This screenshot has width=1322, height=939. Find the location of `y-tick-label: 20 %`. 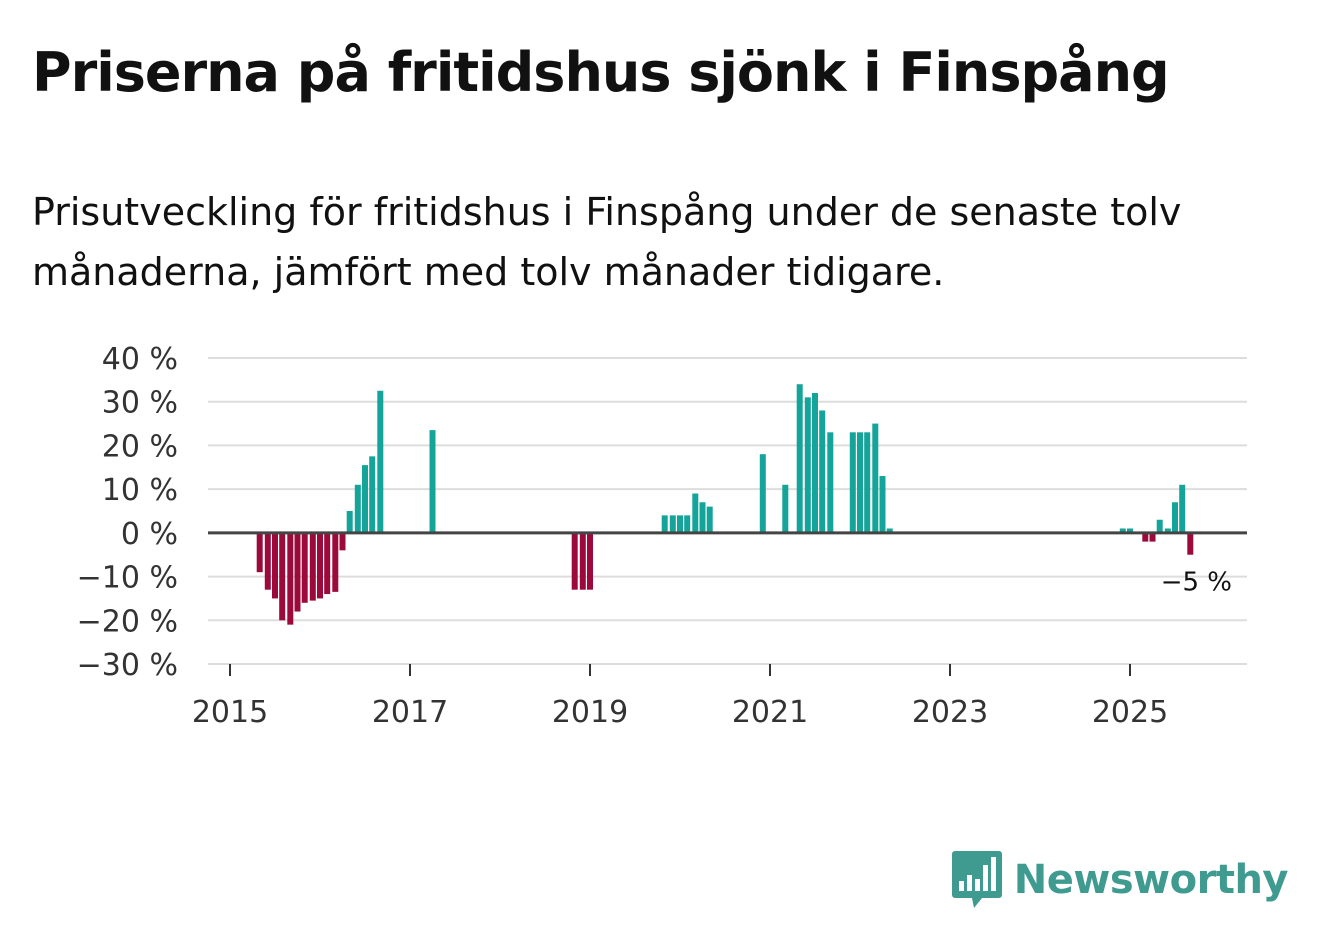

y-tick-label: 20 % is located at coordinates (140, 446).